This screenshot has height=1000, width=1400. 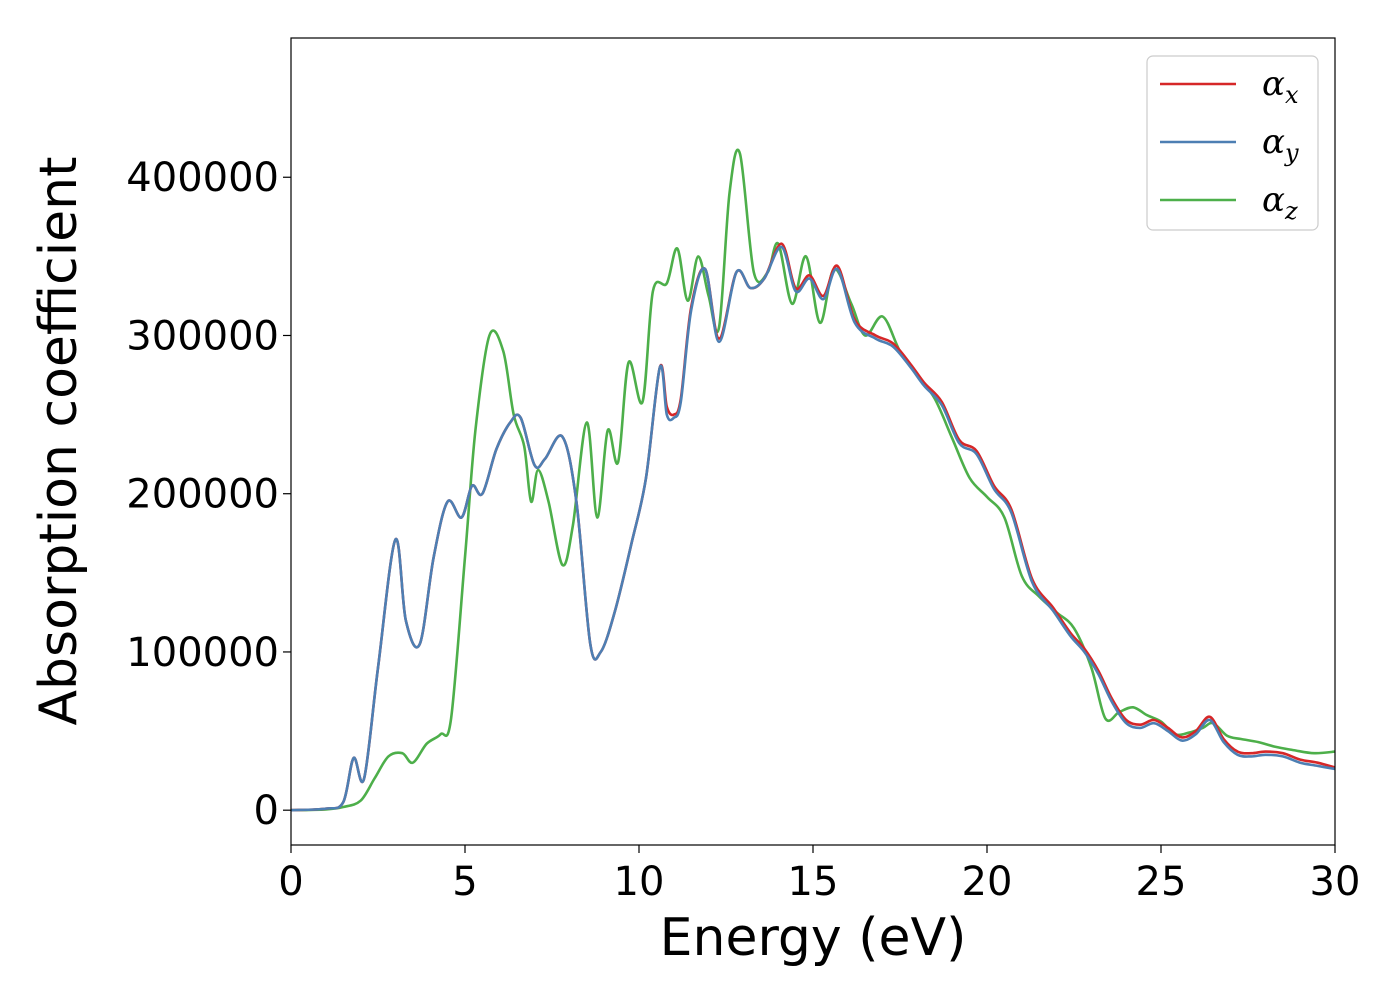 I want to click on y-tick-label: 400000, so click(x=202, y=178).